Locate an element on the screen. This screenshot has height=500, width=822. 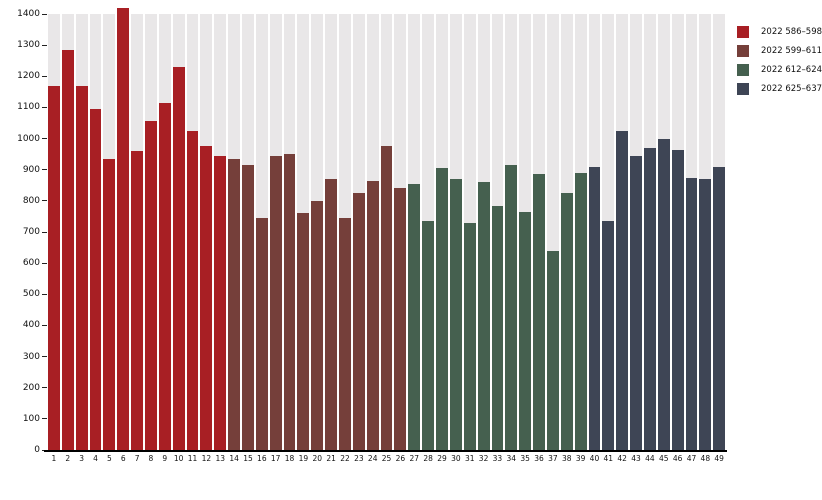
x-tick-label: 7 is located at coordinates (137, 458).